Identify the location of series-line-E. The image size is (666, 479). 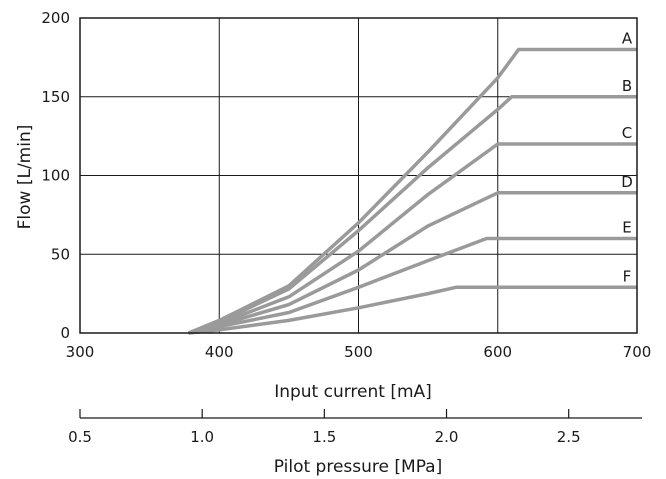
(412, 285).